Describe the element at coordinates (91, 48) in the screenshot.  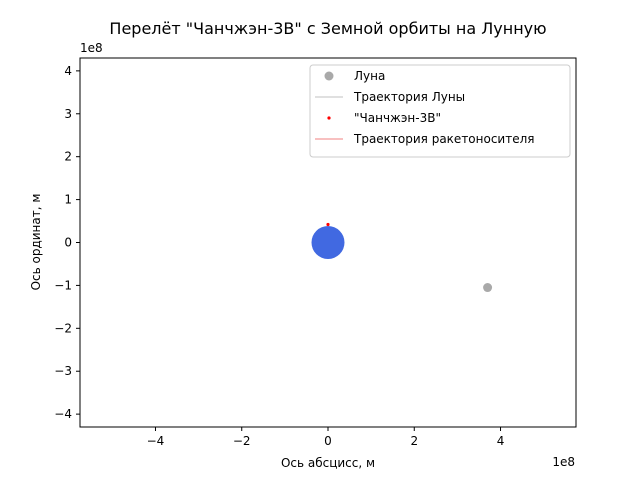
I see `y-axis-offset-text: 1e8` at that location.